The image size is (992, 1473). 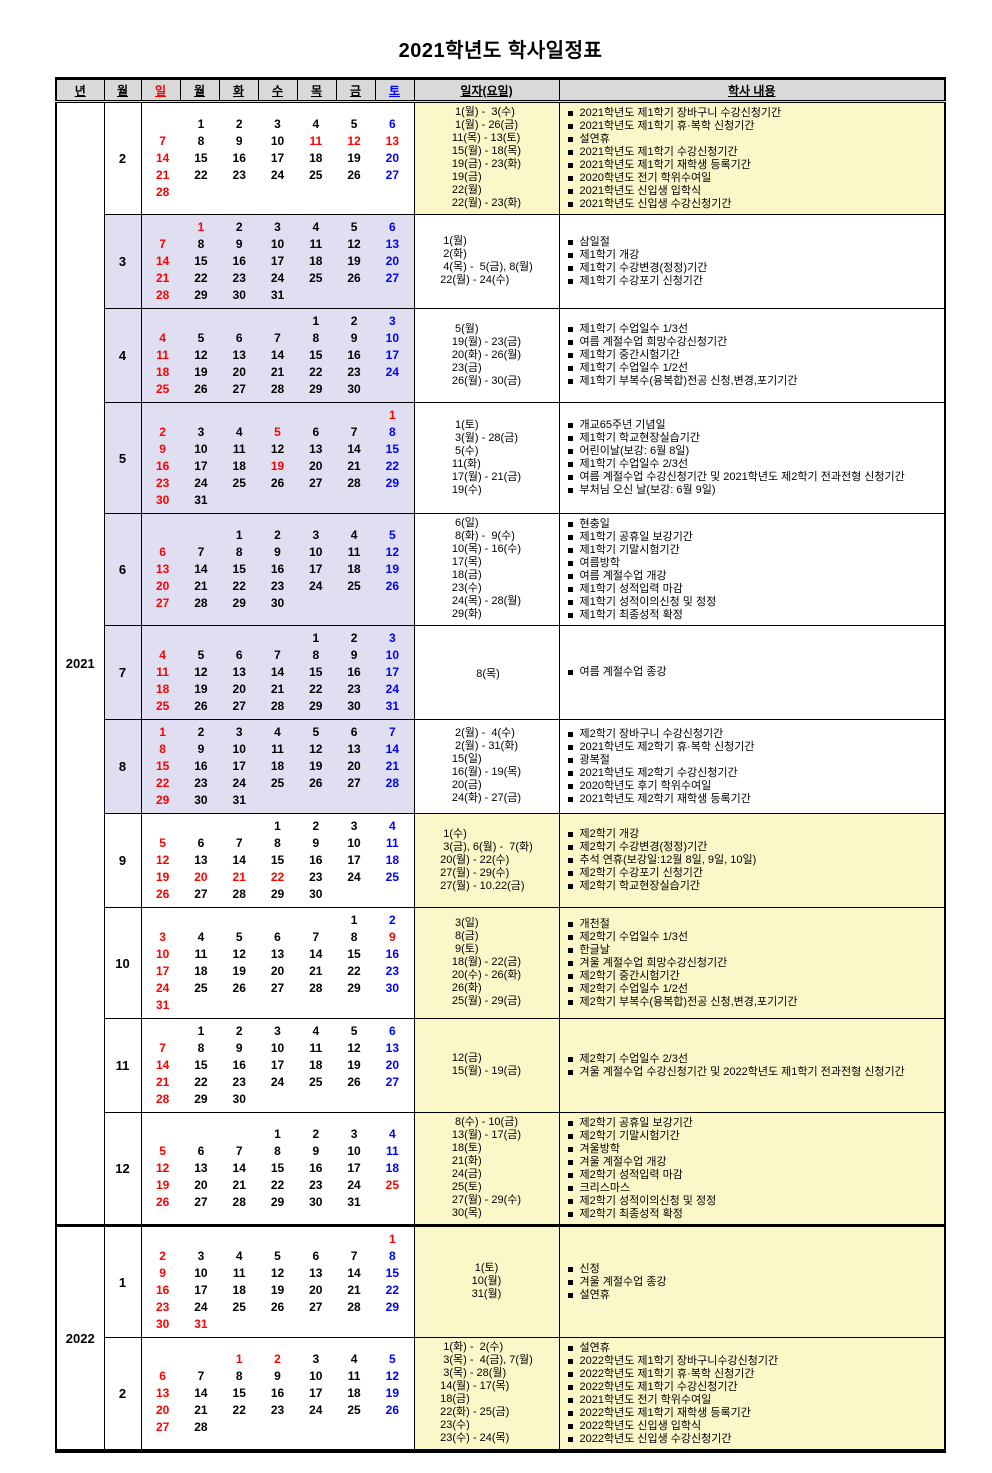 What do you see at coordinates (122, 672) in the screenshot?
I see `month-number: 7` at bounding box center [122, 672].